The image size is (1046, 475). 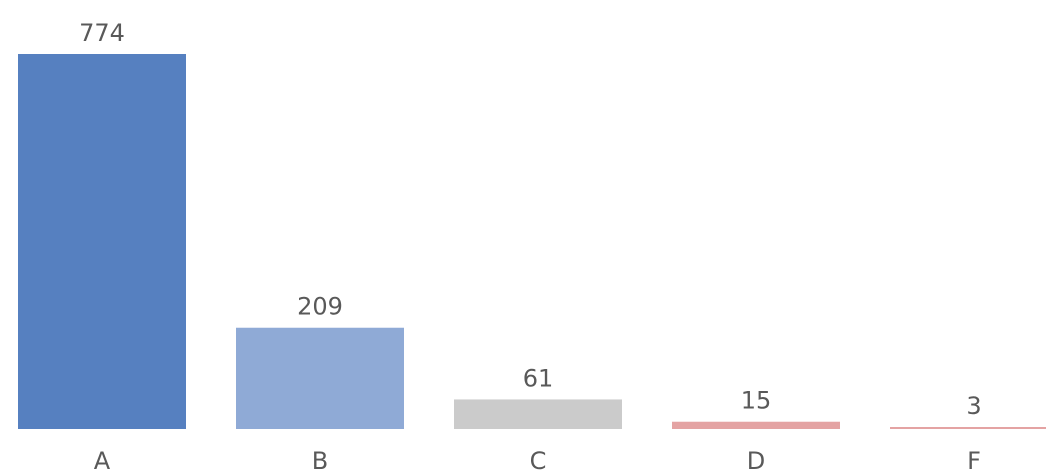 I want to click on data-label-d: 15, so click(x=756, y=401).